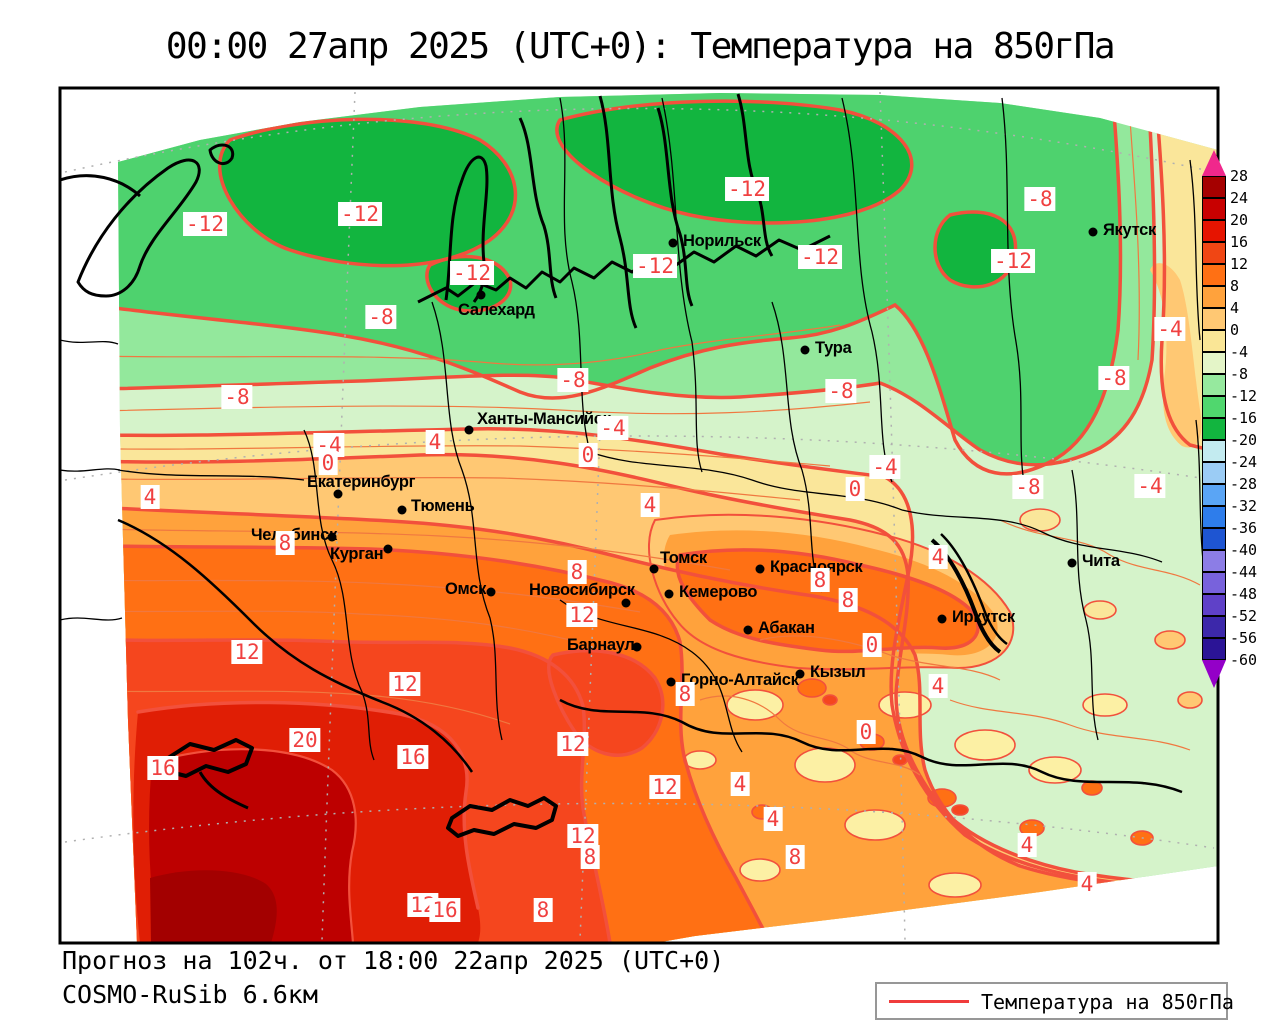 The height and width of the screenshot is (1024, 1280). I want to click on model-info: COSMO-RuSib 6.6км, so click(190, 994).